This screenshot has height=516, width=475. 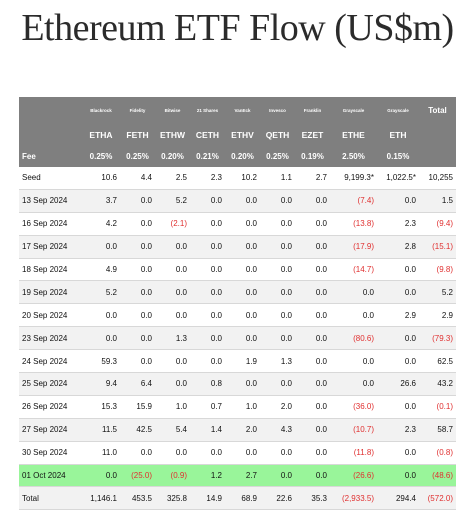 What do you see at coordinates (242, 178) in the screenshot?
I see `flow-cell: 10.2` at bounding box center [242, 178].